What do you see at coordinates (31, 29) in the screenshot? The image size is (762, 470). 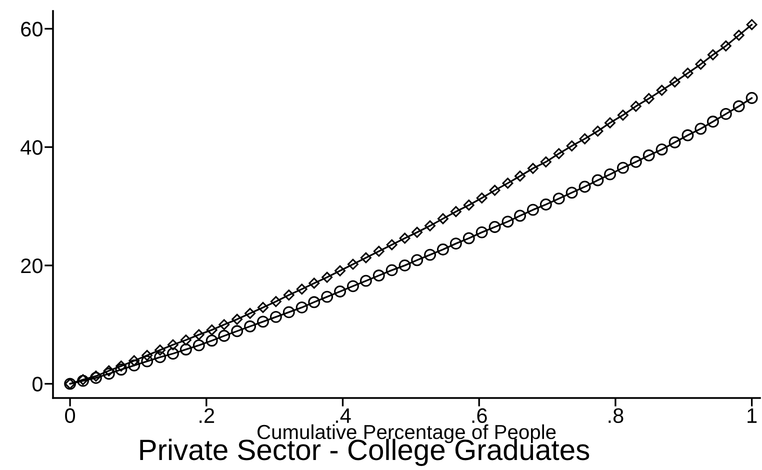 I see `y-tick-label: 60` at bounding box center [31, 29].